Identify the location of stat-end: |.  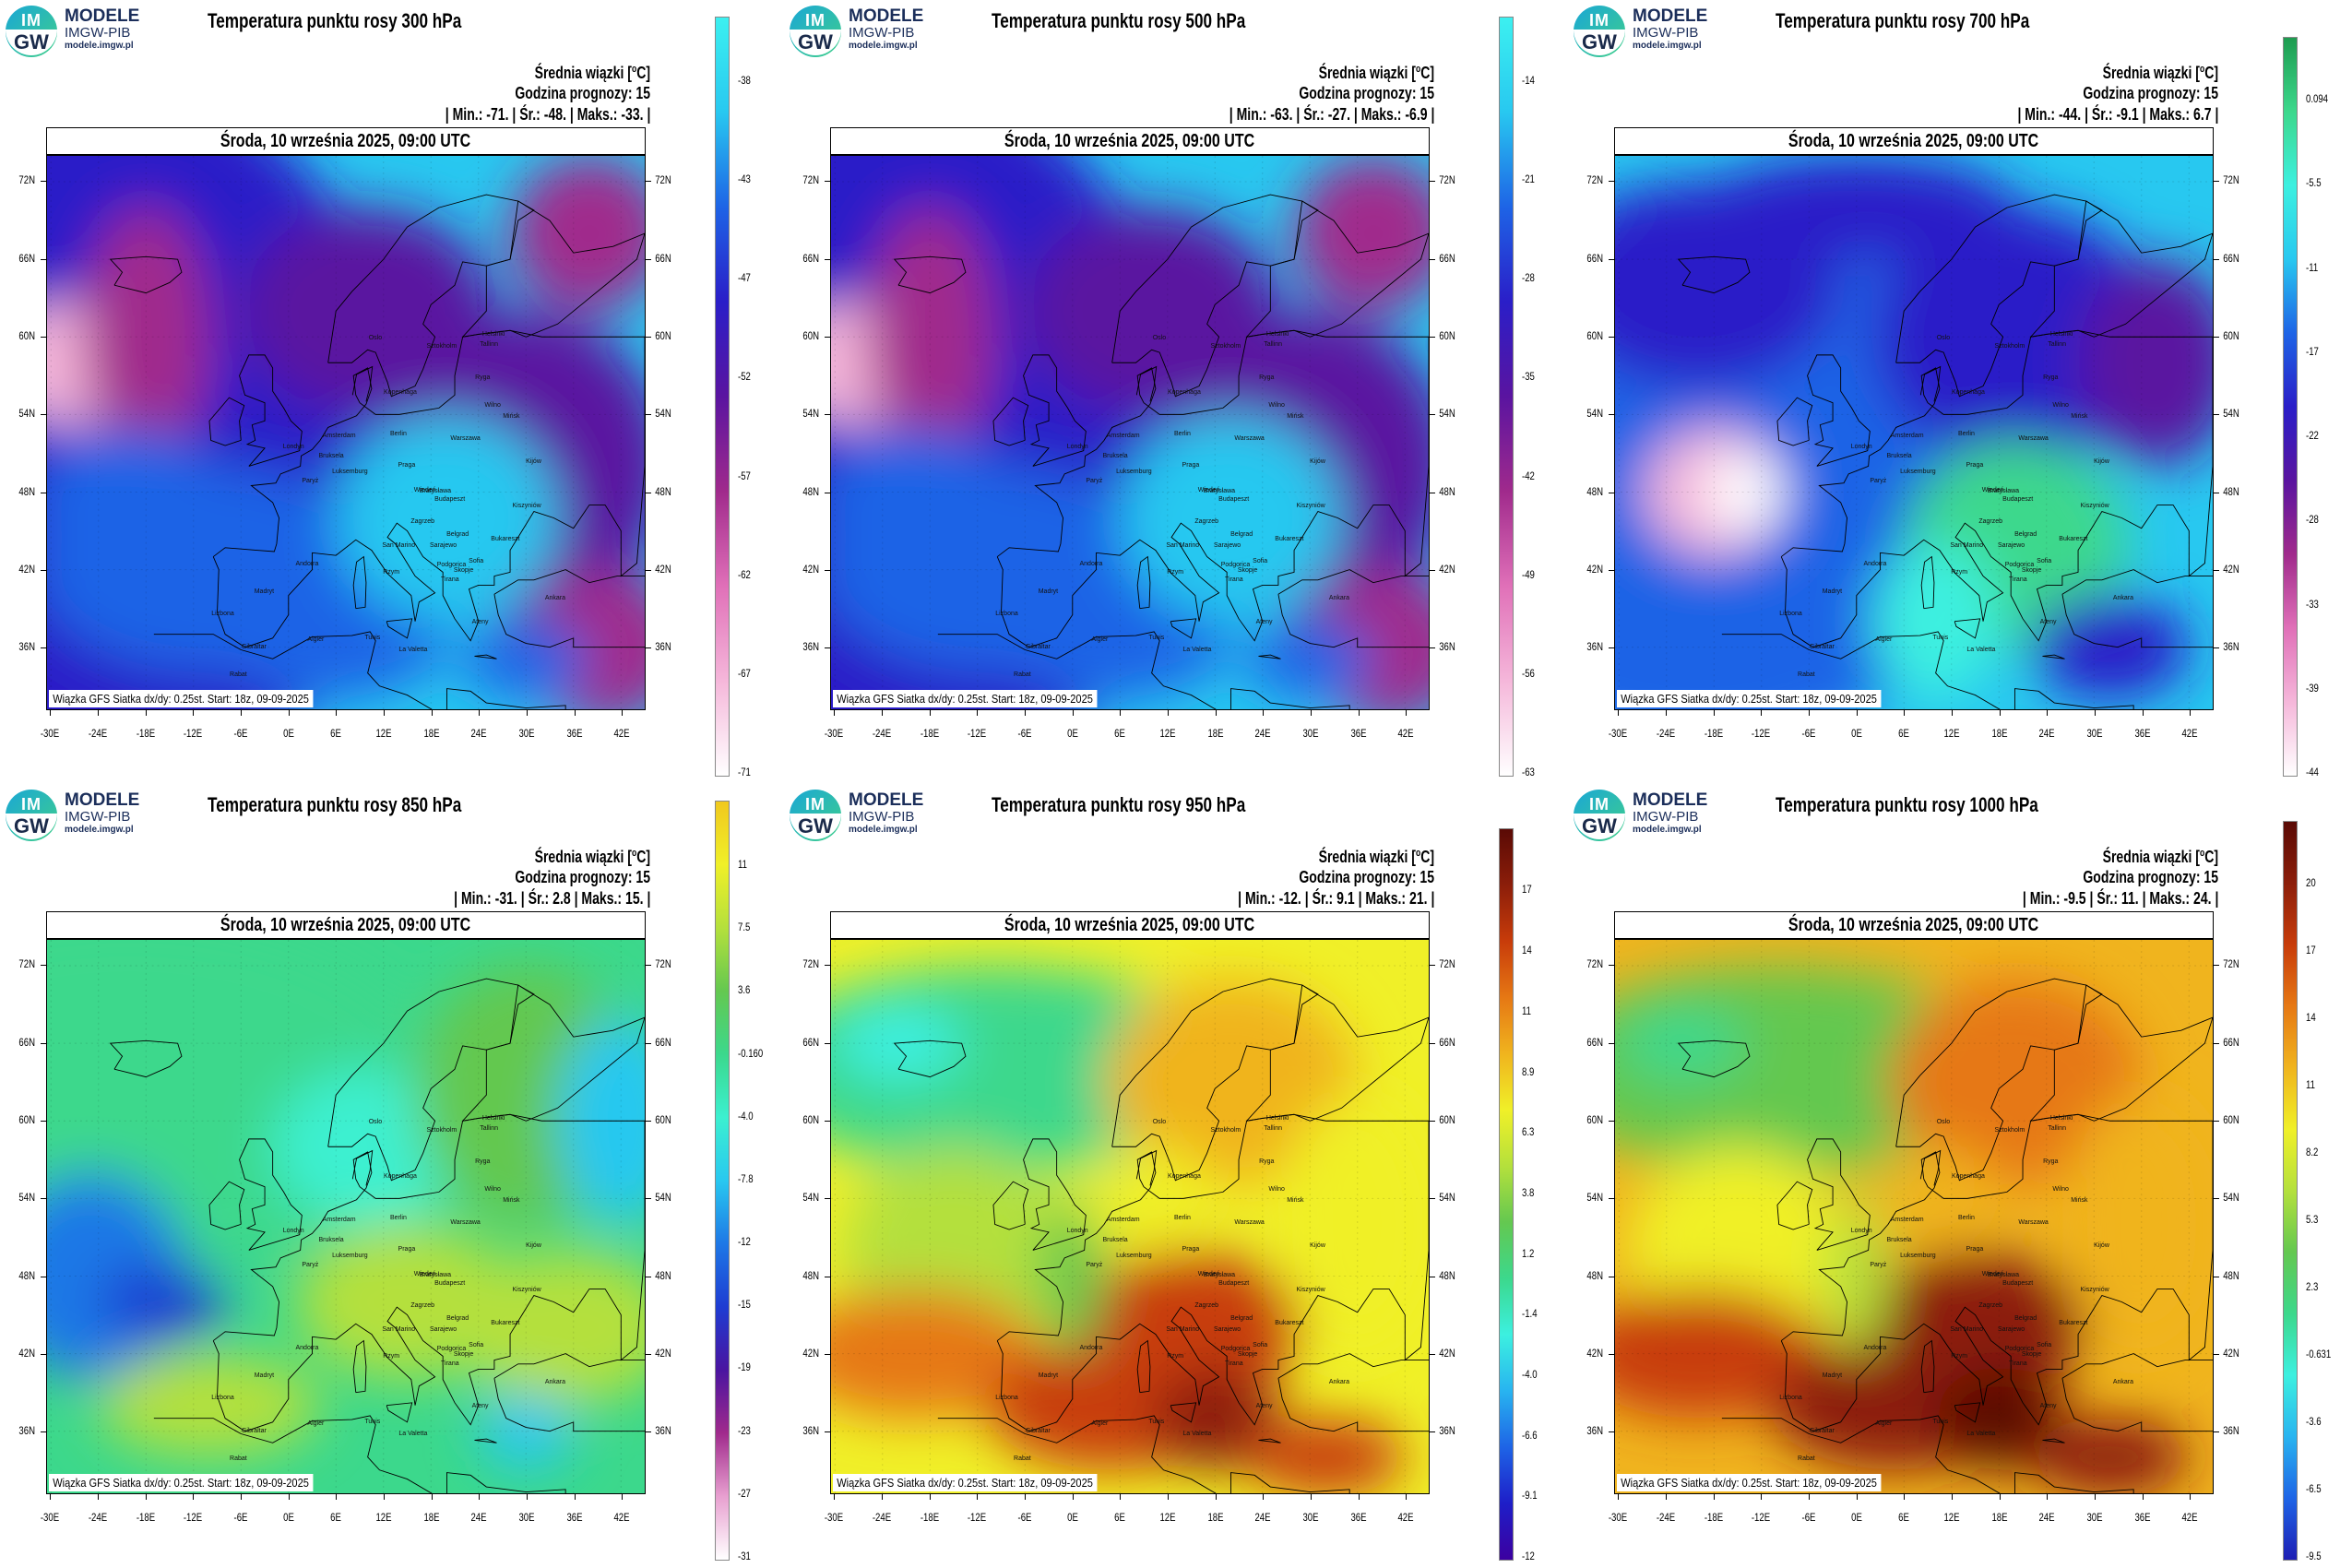
(2216, 114).